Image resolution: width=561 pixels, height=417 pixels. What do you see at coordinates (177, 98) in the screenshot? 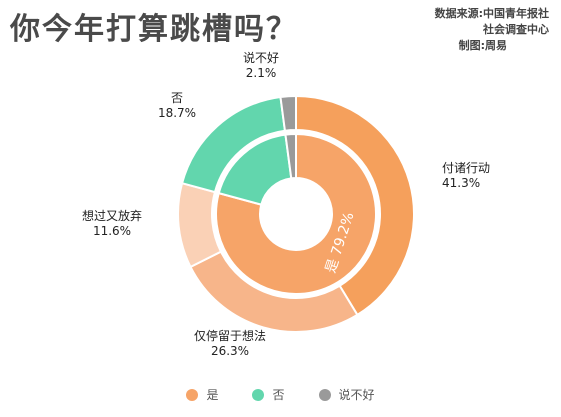
I see `slice-label-name-3: 否` at bounding box center [177, 98].